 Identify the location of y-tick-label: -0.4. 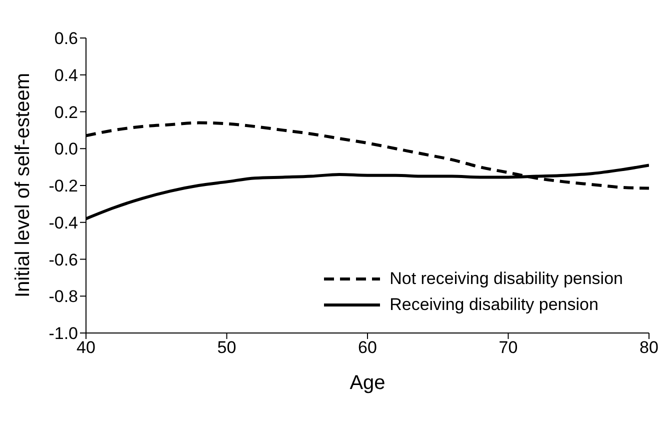
(63, 222).